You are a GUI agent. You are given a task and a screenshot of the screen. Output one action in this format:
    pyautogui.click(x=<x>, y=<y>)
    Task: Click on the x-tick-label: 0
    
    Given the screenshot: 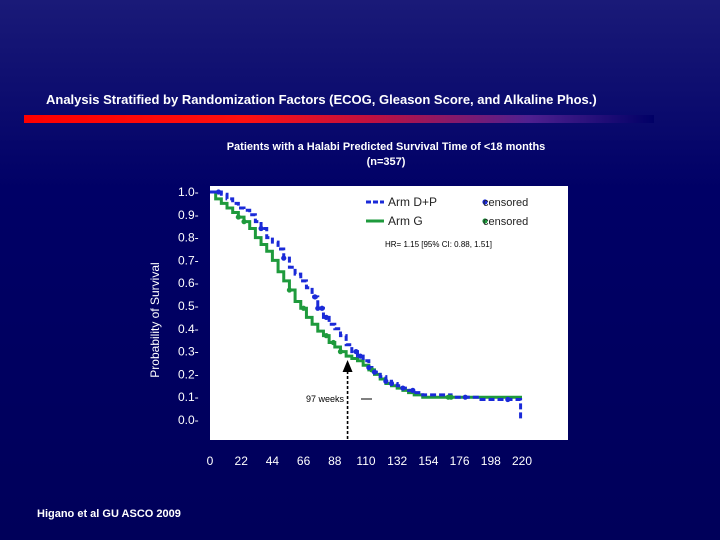 What is the action you would take?
    pyautogui.click(x=210, y=461)
    